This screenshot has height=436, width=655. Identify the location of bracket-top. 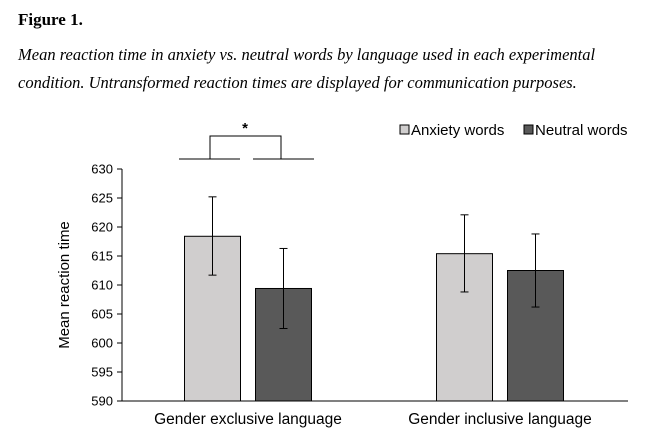
(245, 147).